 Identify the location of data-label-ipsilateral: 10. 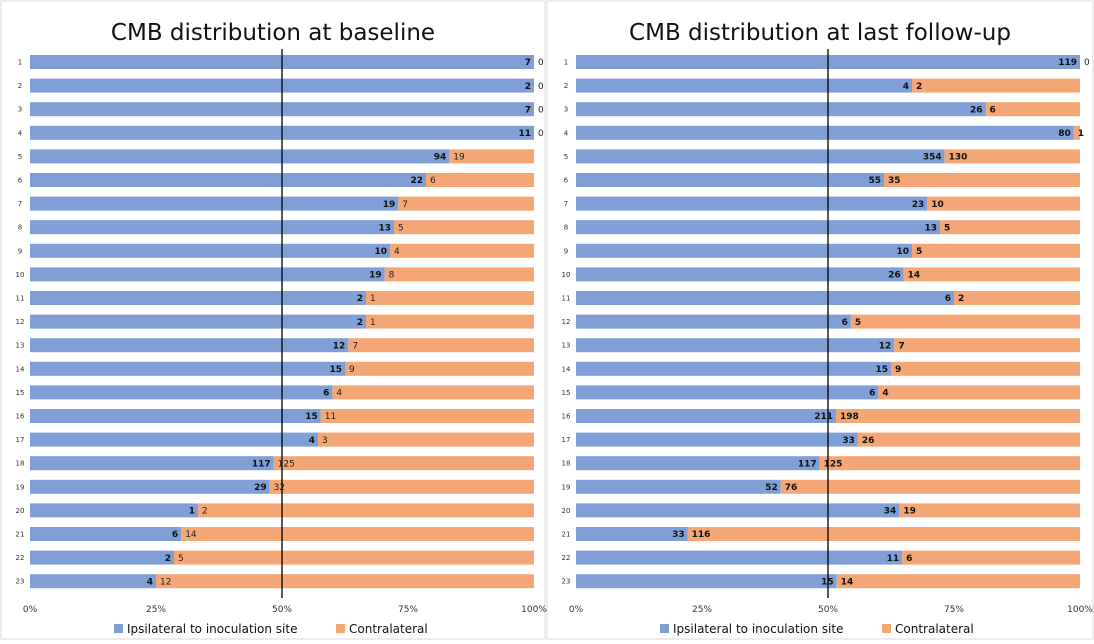
(902, 252).